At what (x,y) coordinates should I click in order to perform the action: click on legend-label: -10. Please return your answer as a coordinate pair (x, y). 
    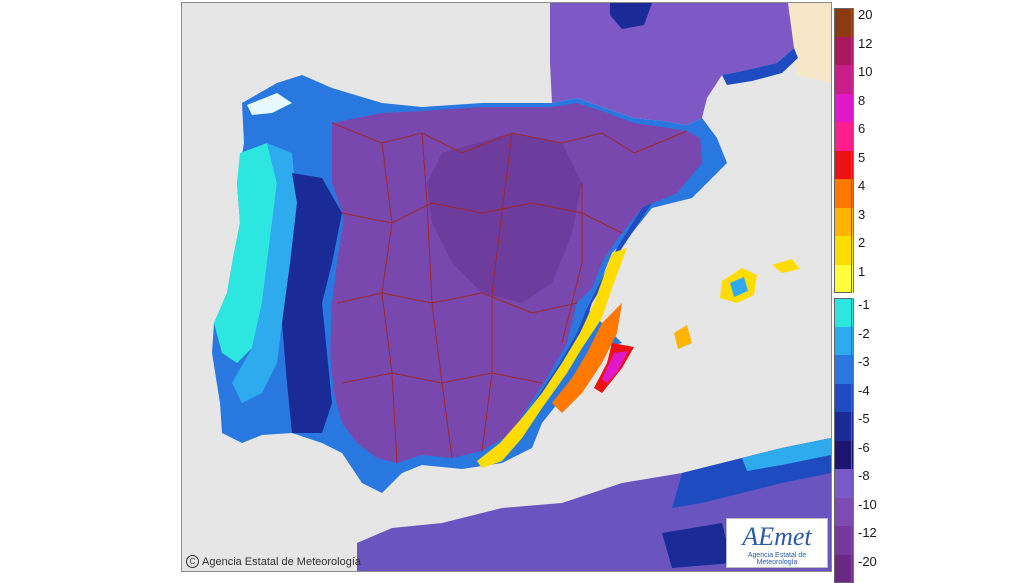
    Looking at the image, I should click on (867, 505).